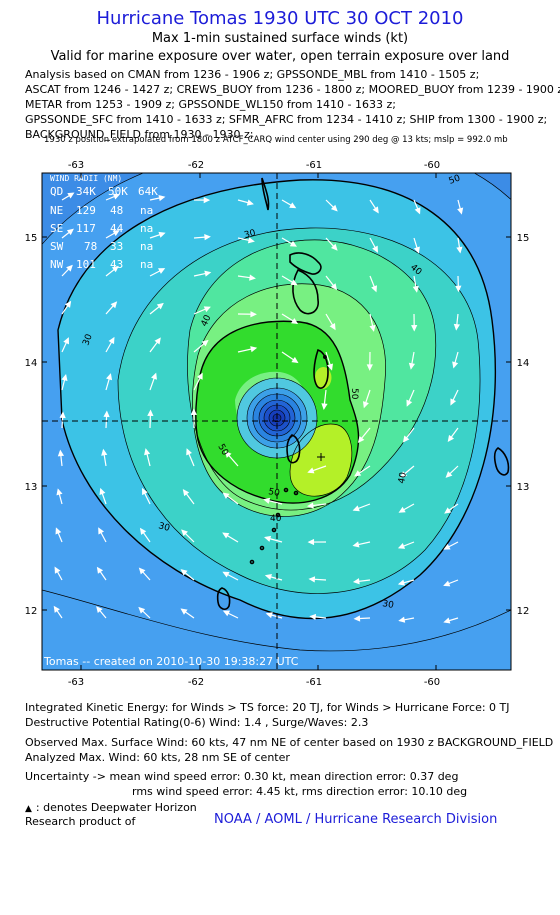 The width and height of the screenshot is (560, 915). Describe the element at coordinates (321, 457) in the screenshot. I see `max-wind-marker` at that location.